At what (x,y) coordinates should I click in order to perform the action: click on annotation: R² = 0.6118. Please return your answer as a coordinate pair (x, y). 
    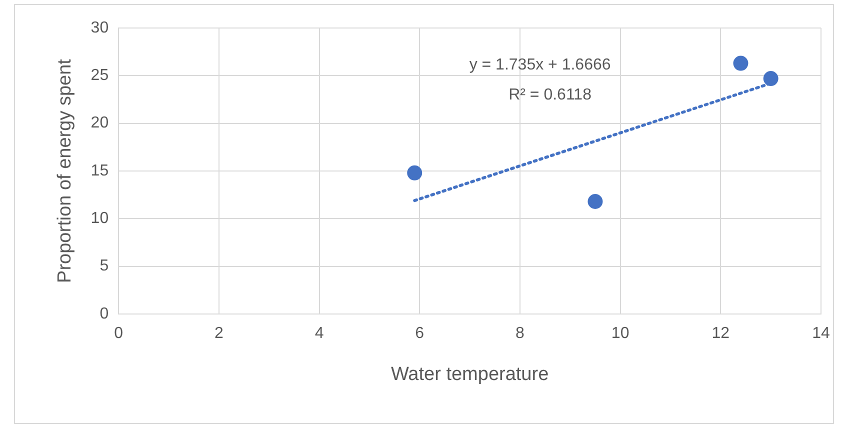
    Looking at the image, I should click on (550, 95).